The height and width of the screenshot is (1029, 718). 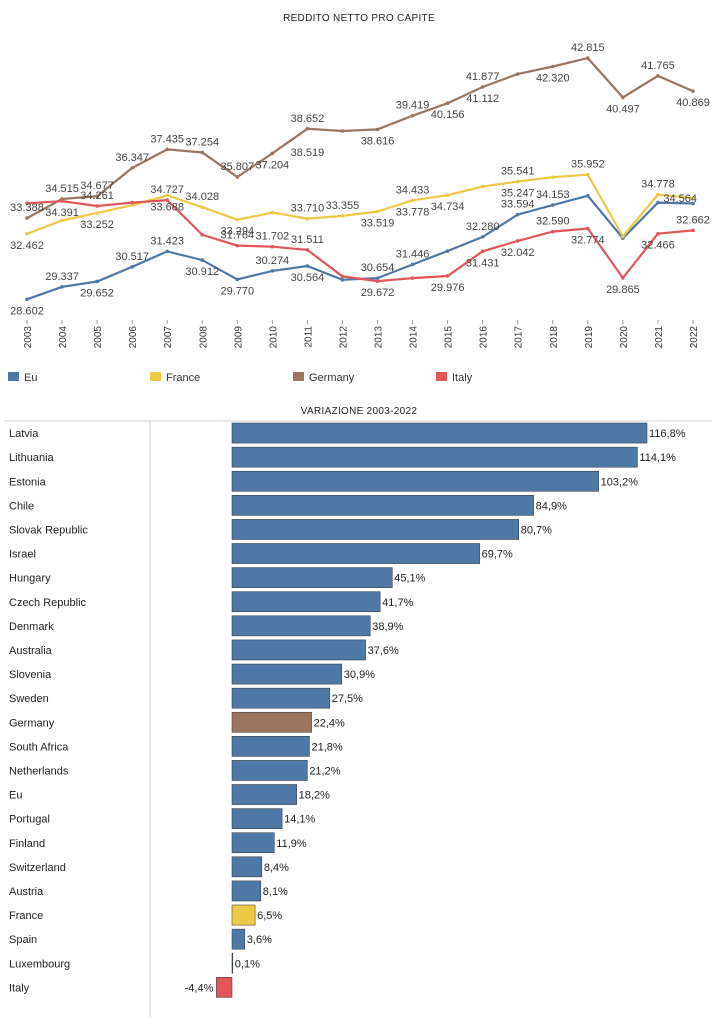 What do you see at coordinates (23, 940) in the screenshot?
I see `category-label-spain: Spain` at bounding box center [23, 940].